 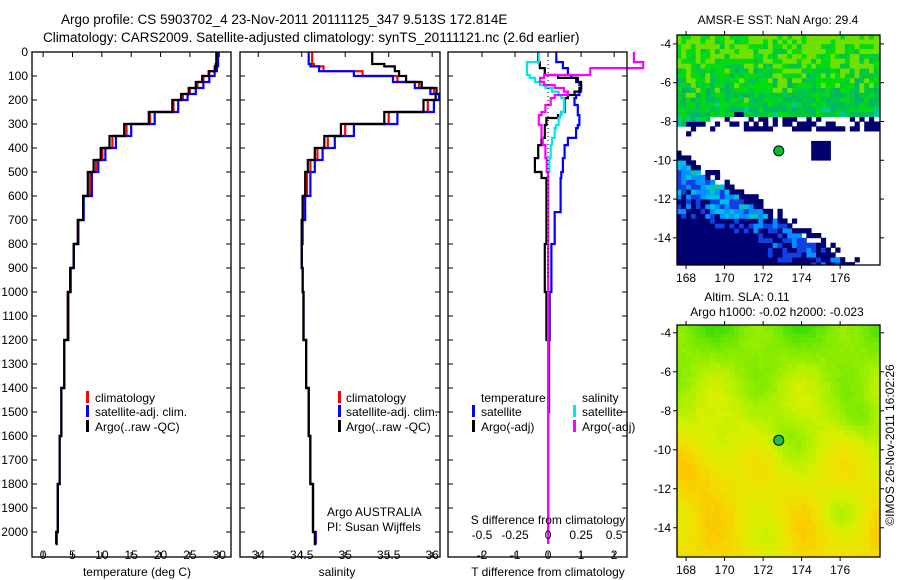 I want to click on legend-swatch-climatology, so click(x=339, y=397).